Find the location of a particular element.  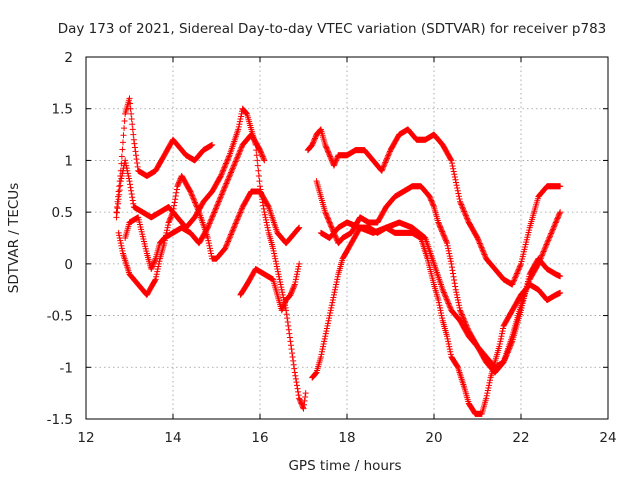

x-tick-label: 22 is located at coordinates (520, 438).